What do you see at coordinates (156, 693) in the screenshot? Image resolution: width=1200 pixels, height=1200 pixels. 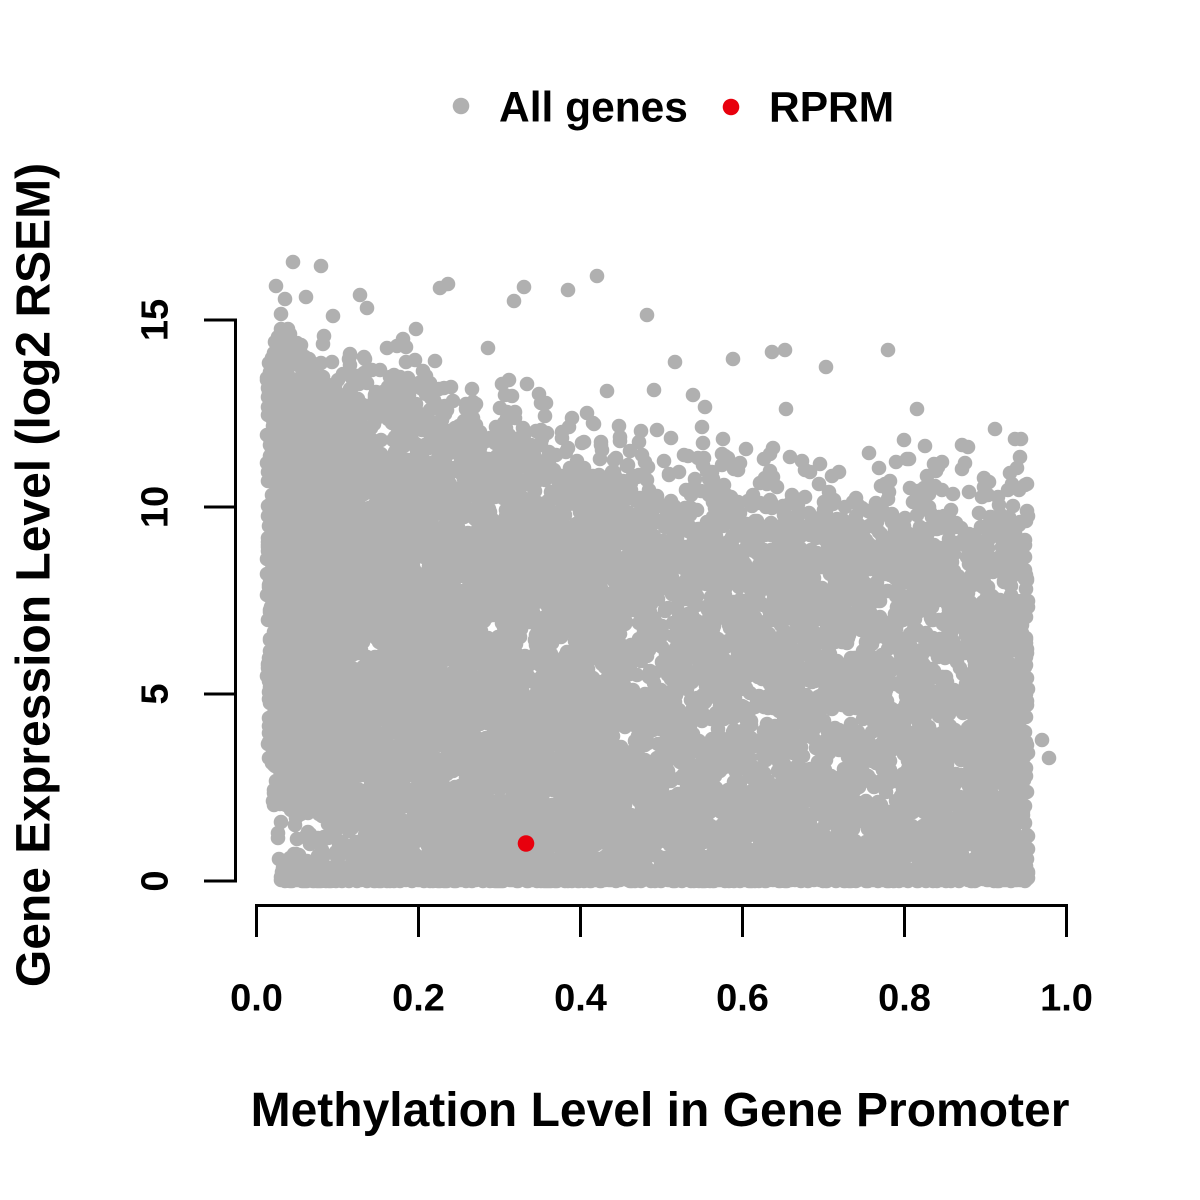 I see `svg-text: 5` at bounding box center [156, 693].